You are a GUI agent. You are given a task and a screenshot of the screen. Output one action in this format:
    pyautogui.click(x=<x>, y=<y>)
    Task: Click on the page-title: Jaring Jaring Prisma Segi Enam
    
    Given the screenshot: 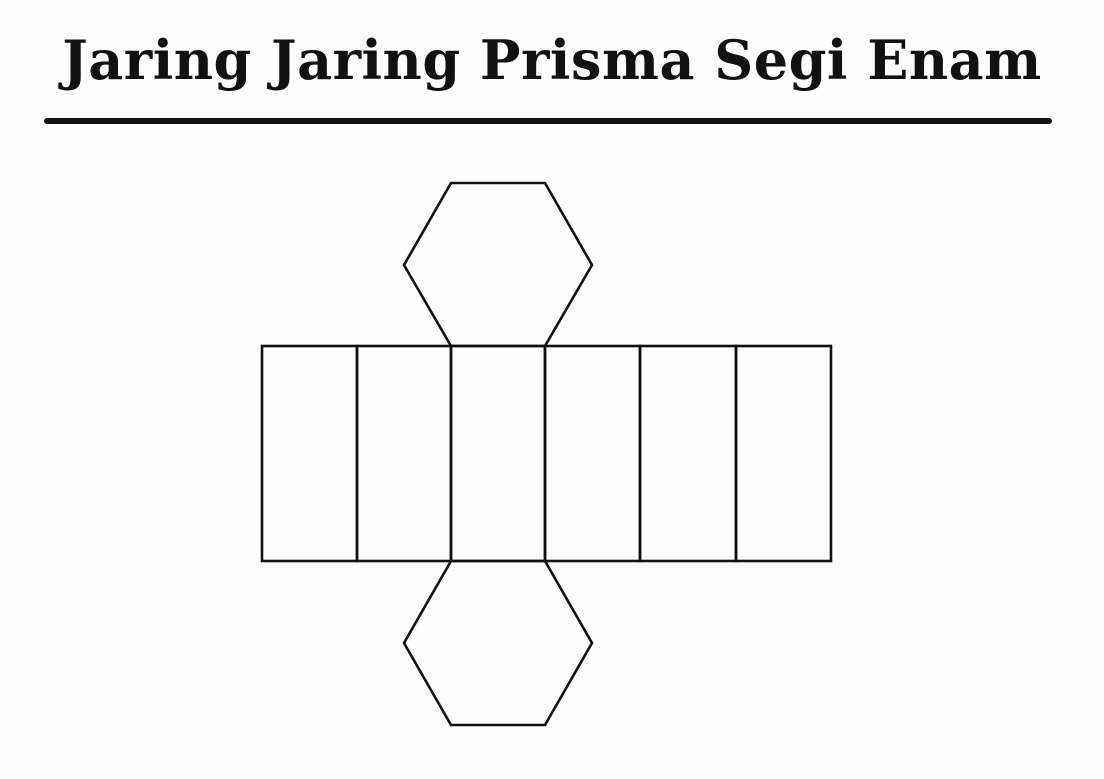 What is the action you would take?
    pyautogui.click(x=552, y=60)
    